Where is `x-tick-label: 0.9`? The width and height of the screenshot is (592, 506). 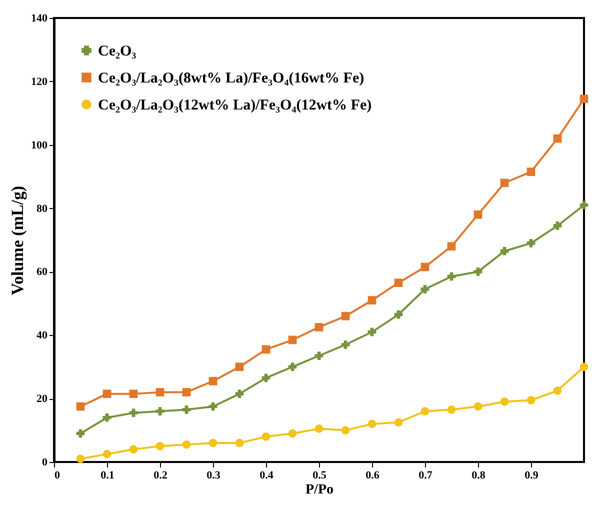 x-tick-label: 0.9 is located at coordinates (531, 476).